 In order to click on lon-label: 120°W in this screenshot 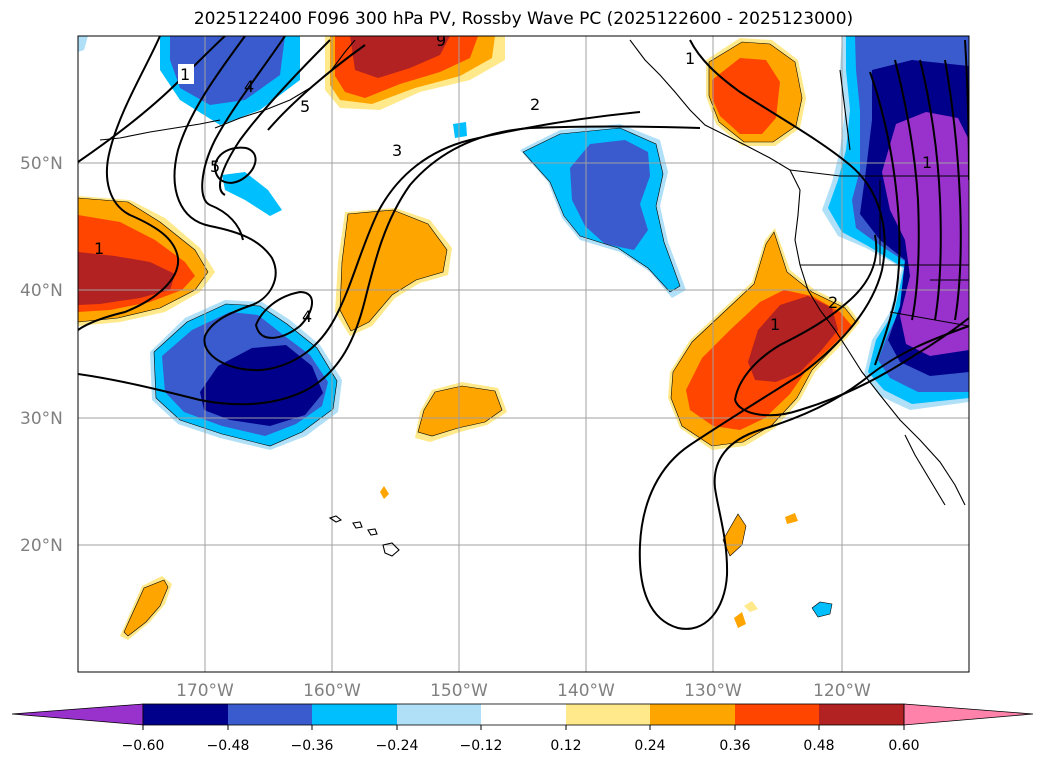, I will do `click(842, 691)`.